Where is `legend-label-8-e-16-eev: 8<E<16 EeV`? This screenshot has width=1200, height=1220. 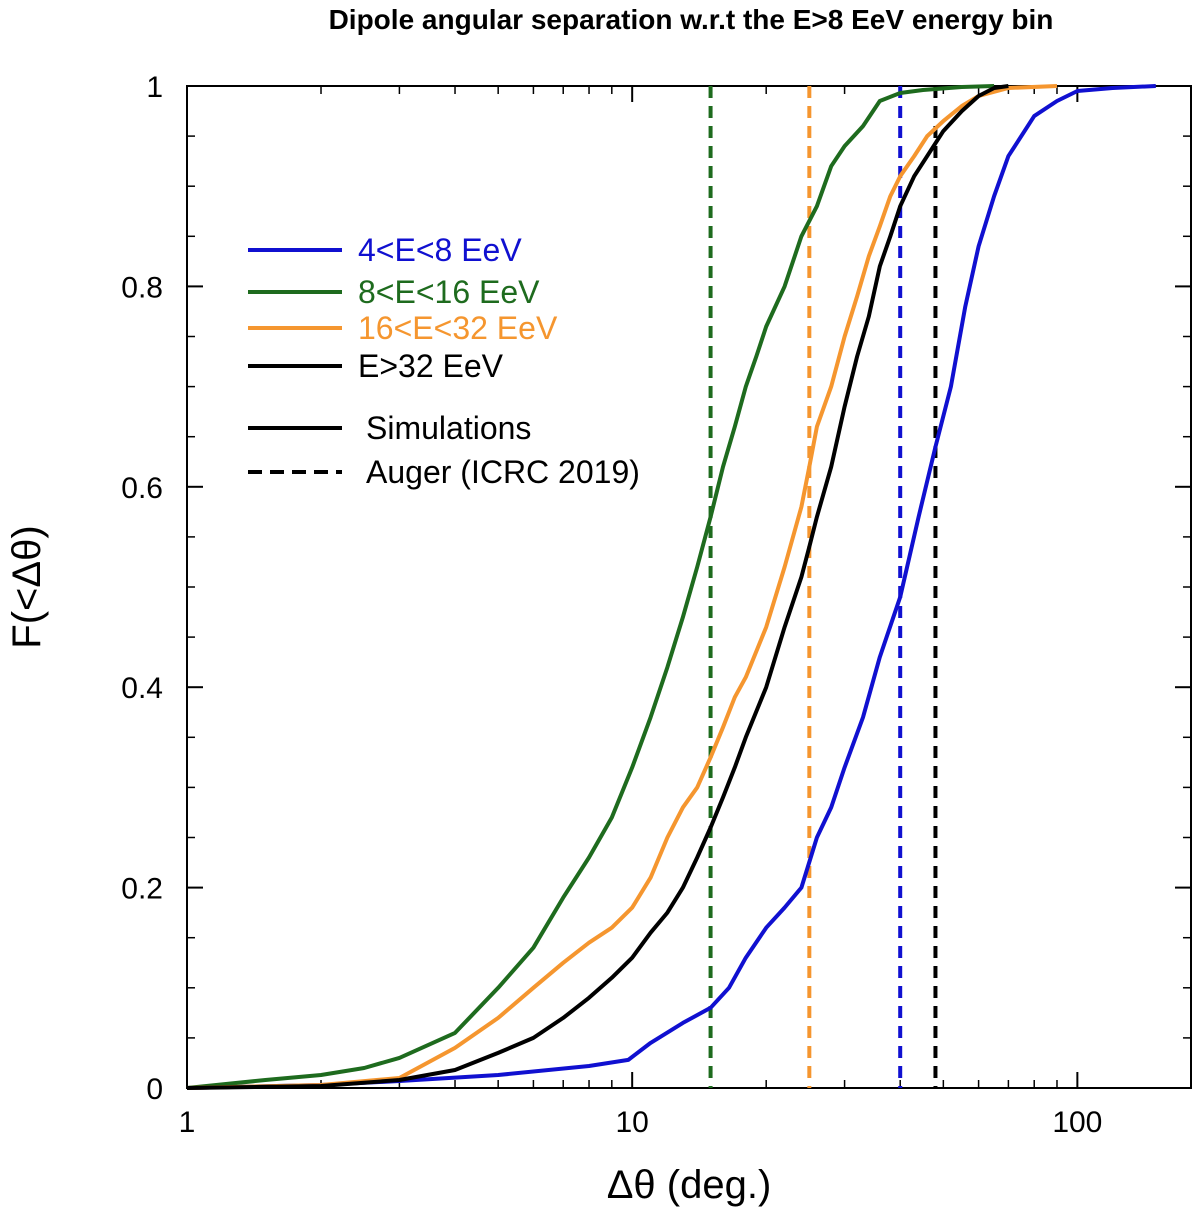
legend-label-8-e-16-eev: 8<E<16 EeV is located at coordinates (449, 292).